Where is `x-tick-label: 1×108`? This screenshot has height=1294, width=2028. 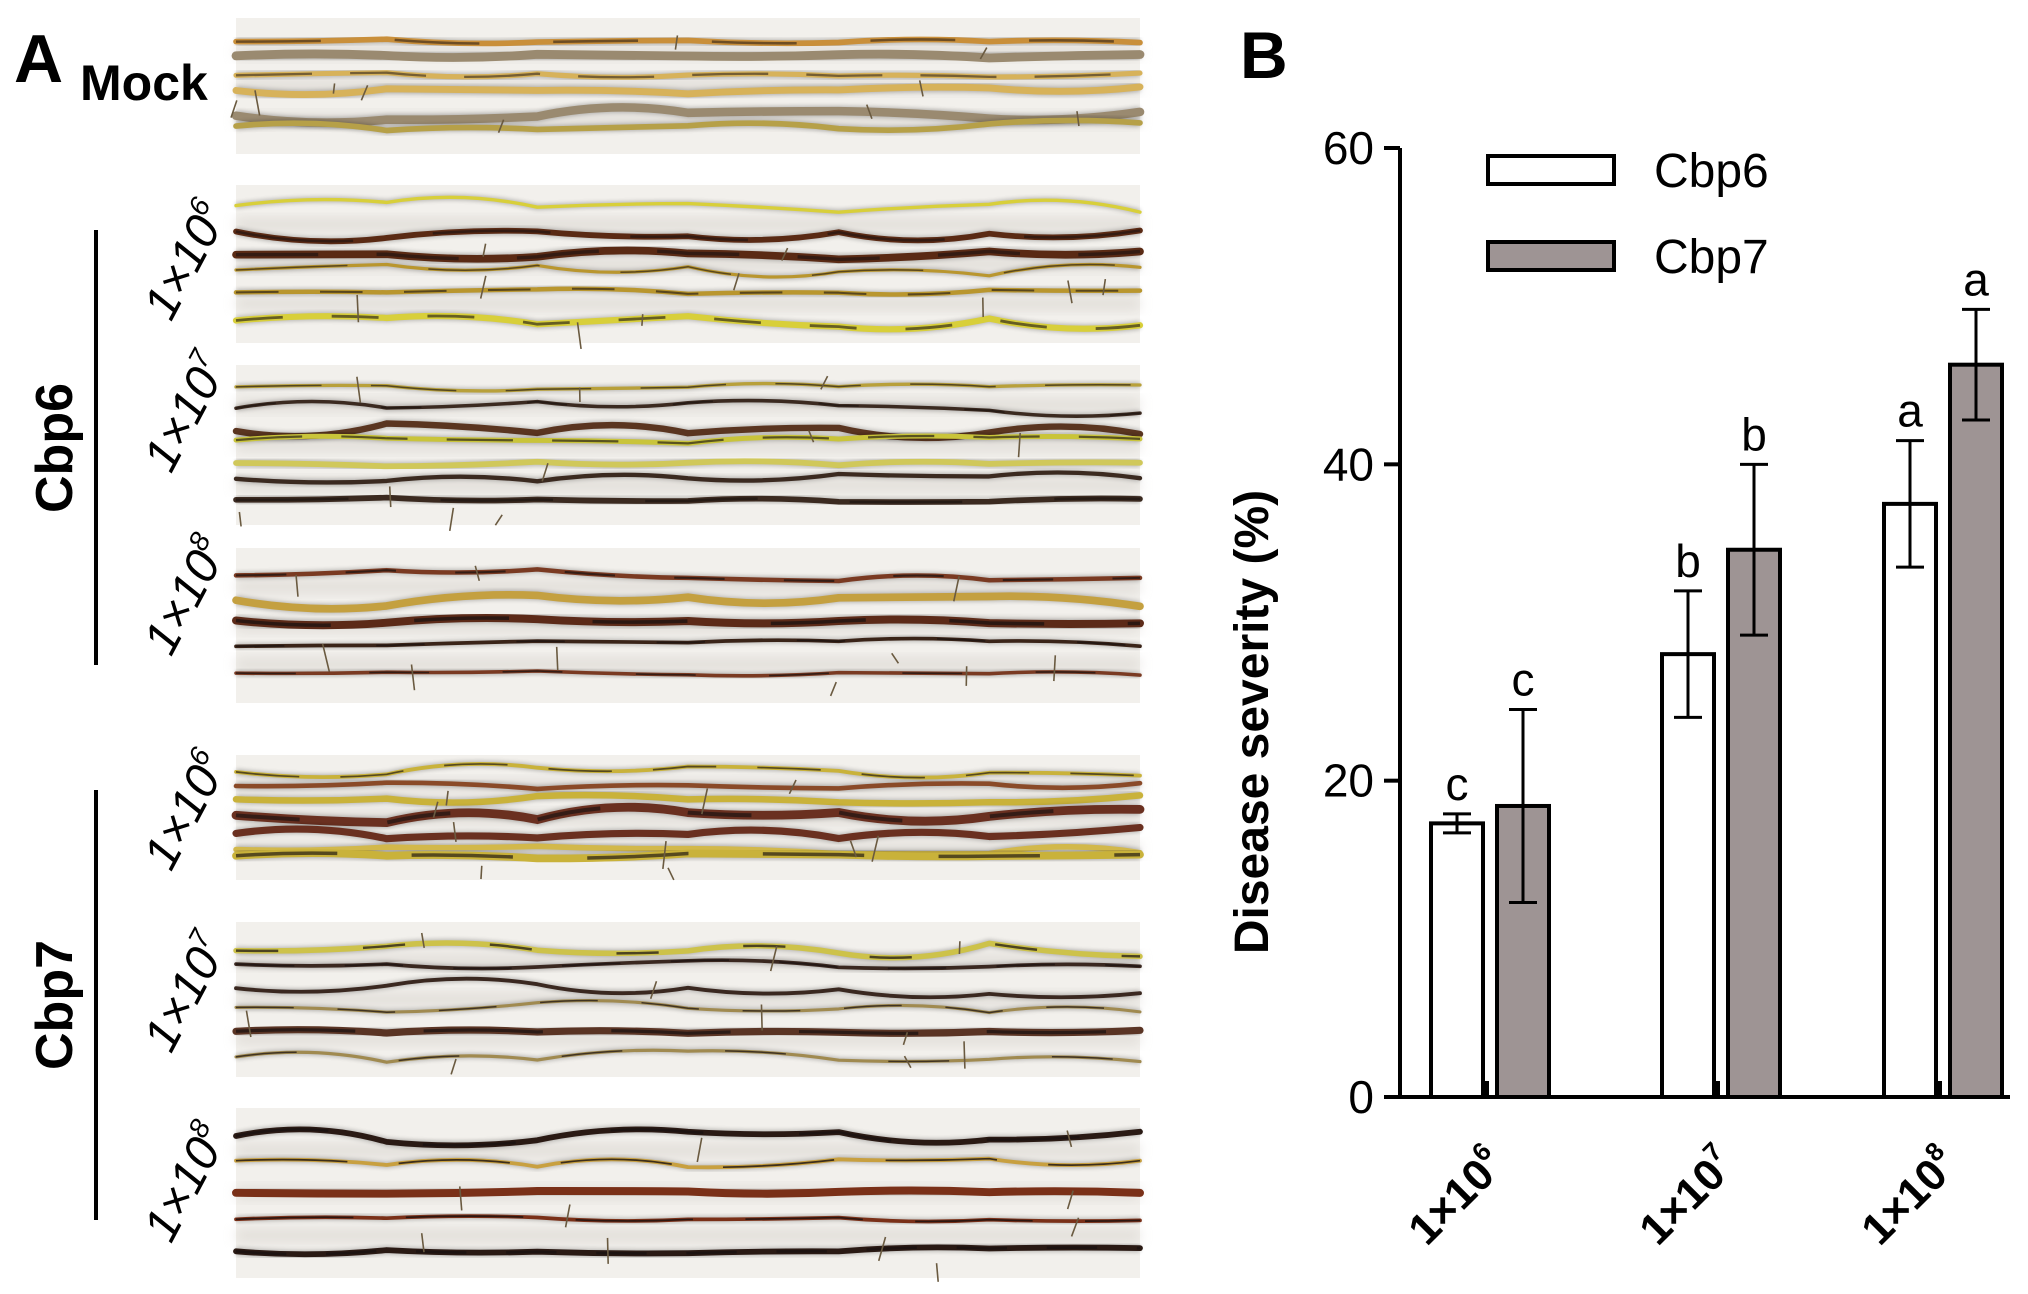
x-tick-label: 1×108 is located at coordinates (1908, 1195).